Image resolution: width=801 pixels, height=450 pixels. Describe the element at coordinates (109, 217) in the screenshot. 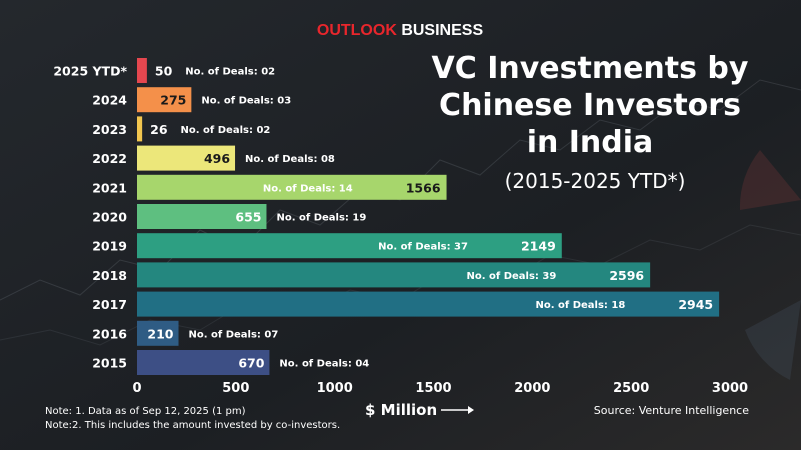

I see `y-tick-label: 2020` at that location.